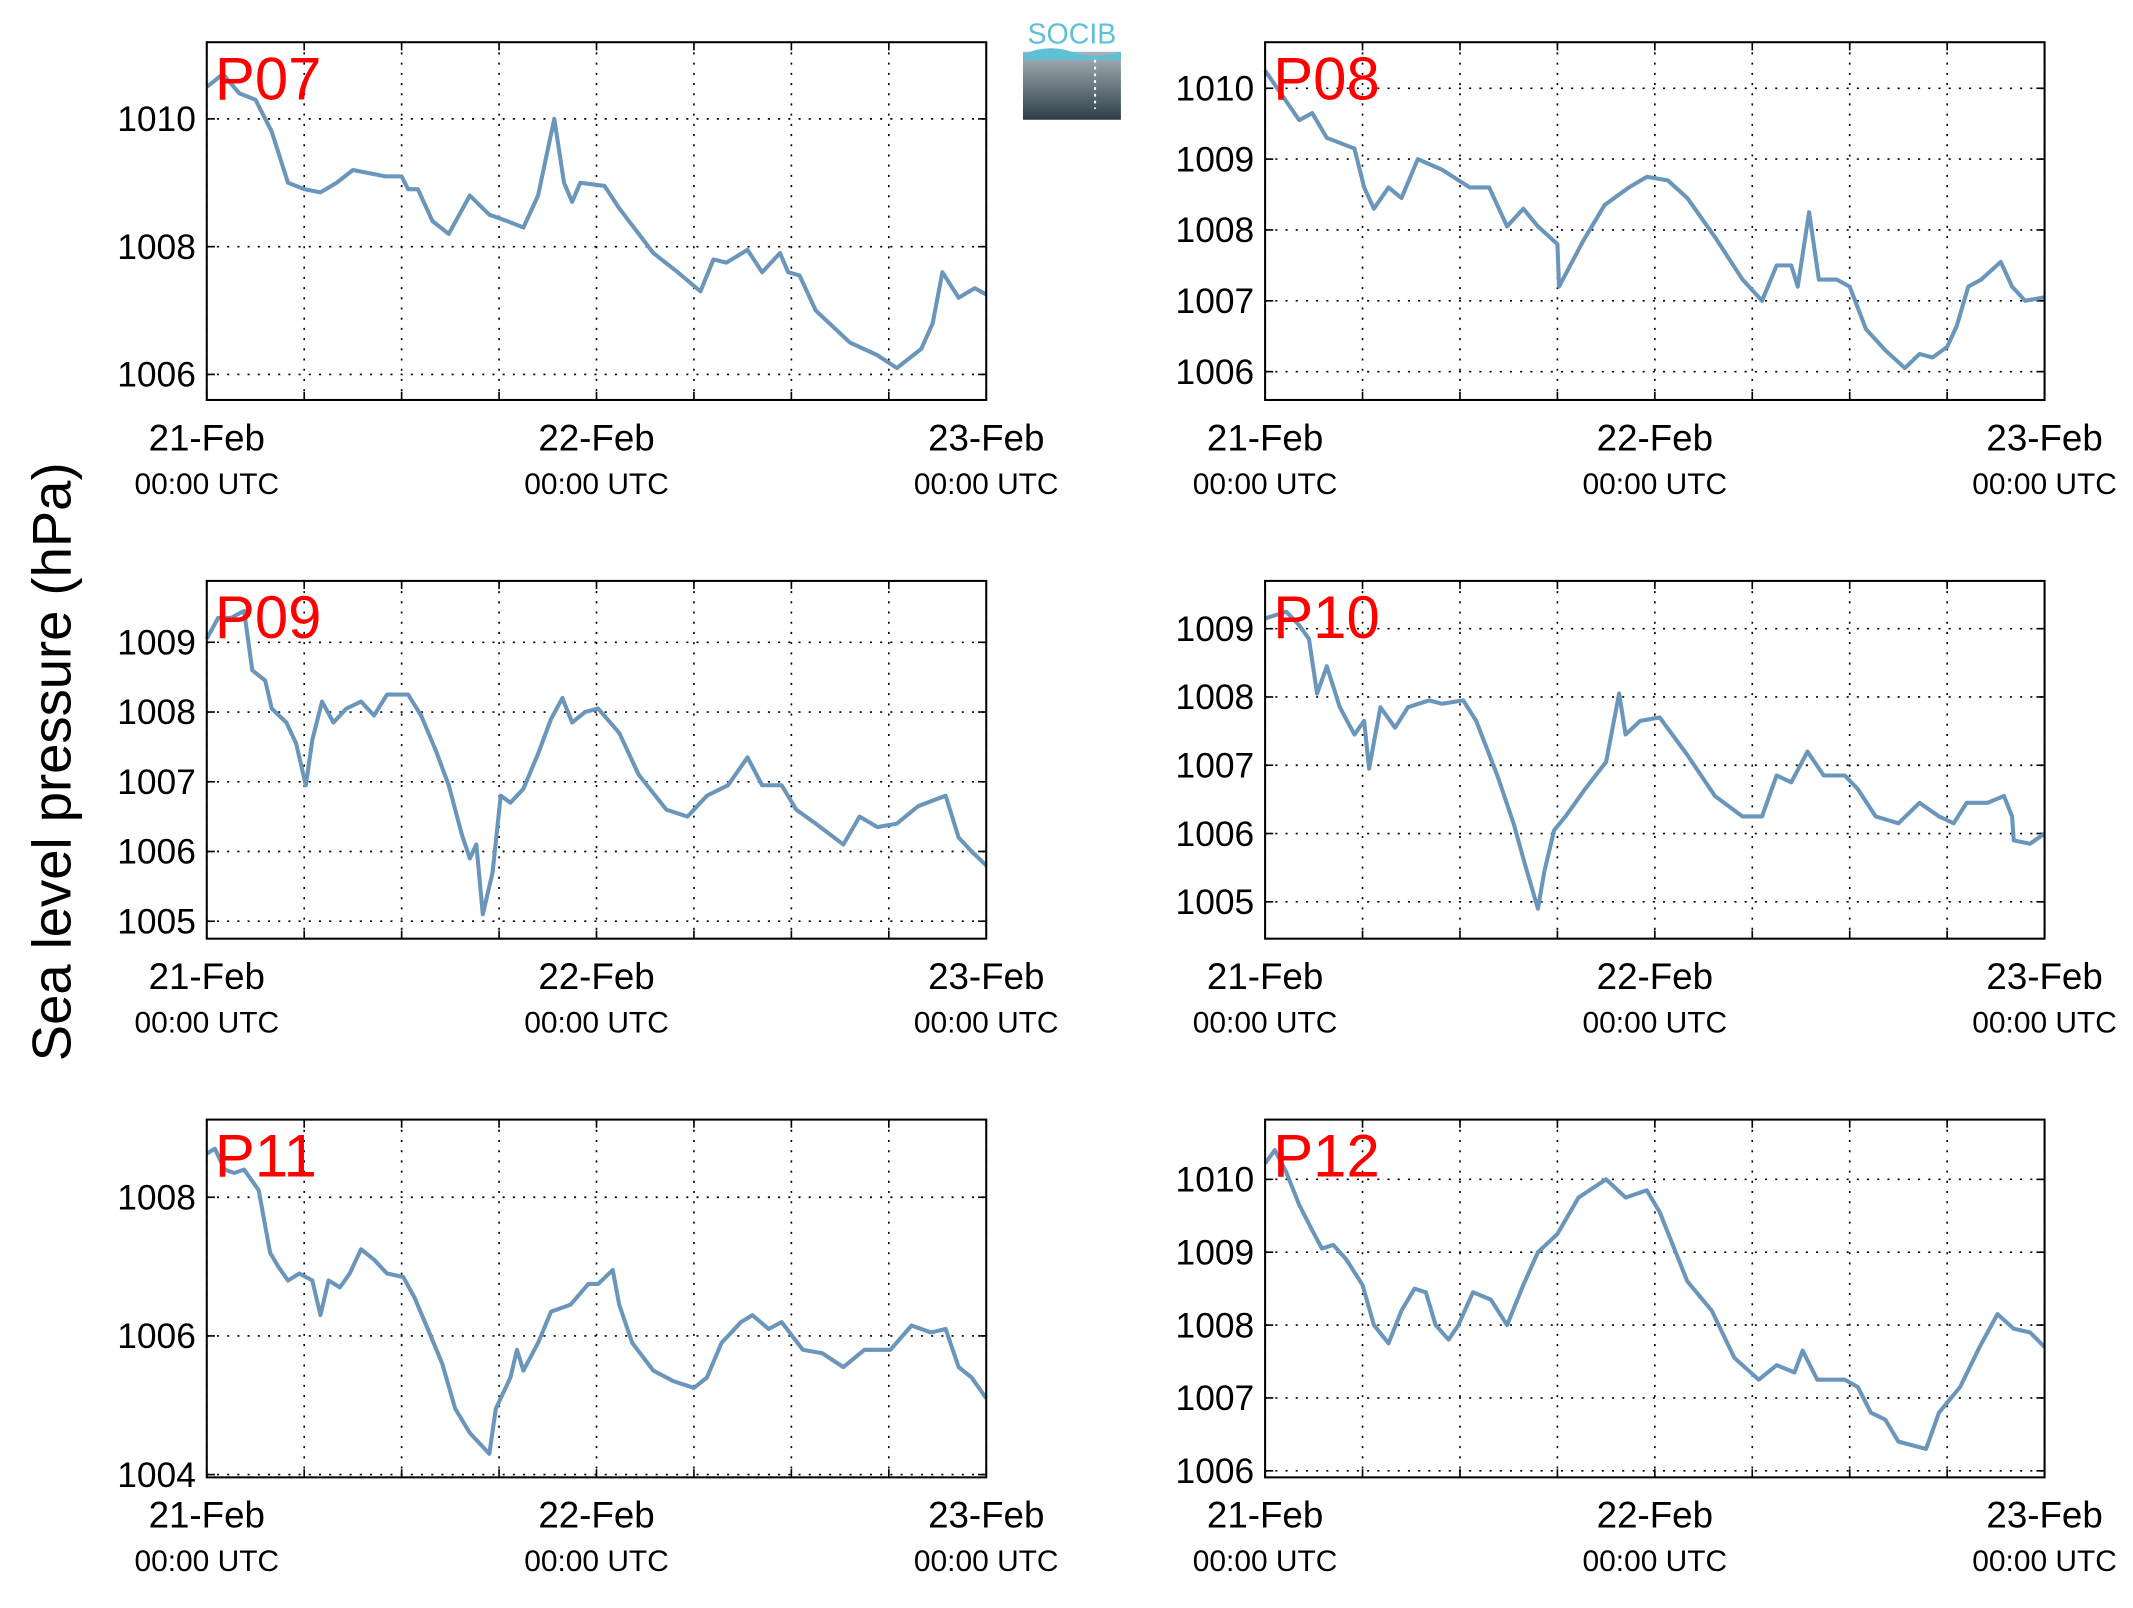 This screenshot has height=1608, width=2133. I want to click on subplot-title: P09, so click(268, 617).